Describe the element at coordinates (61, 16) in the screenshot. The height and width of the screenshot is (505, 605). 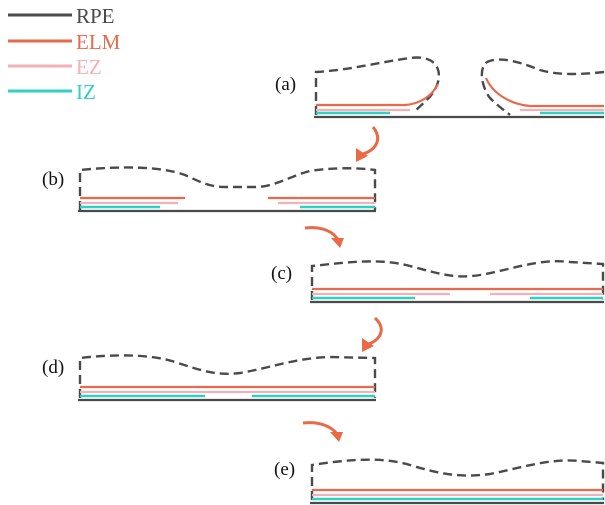
I see `legend-item-rpe: RPE` at that location.